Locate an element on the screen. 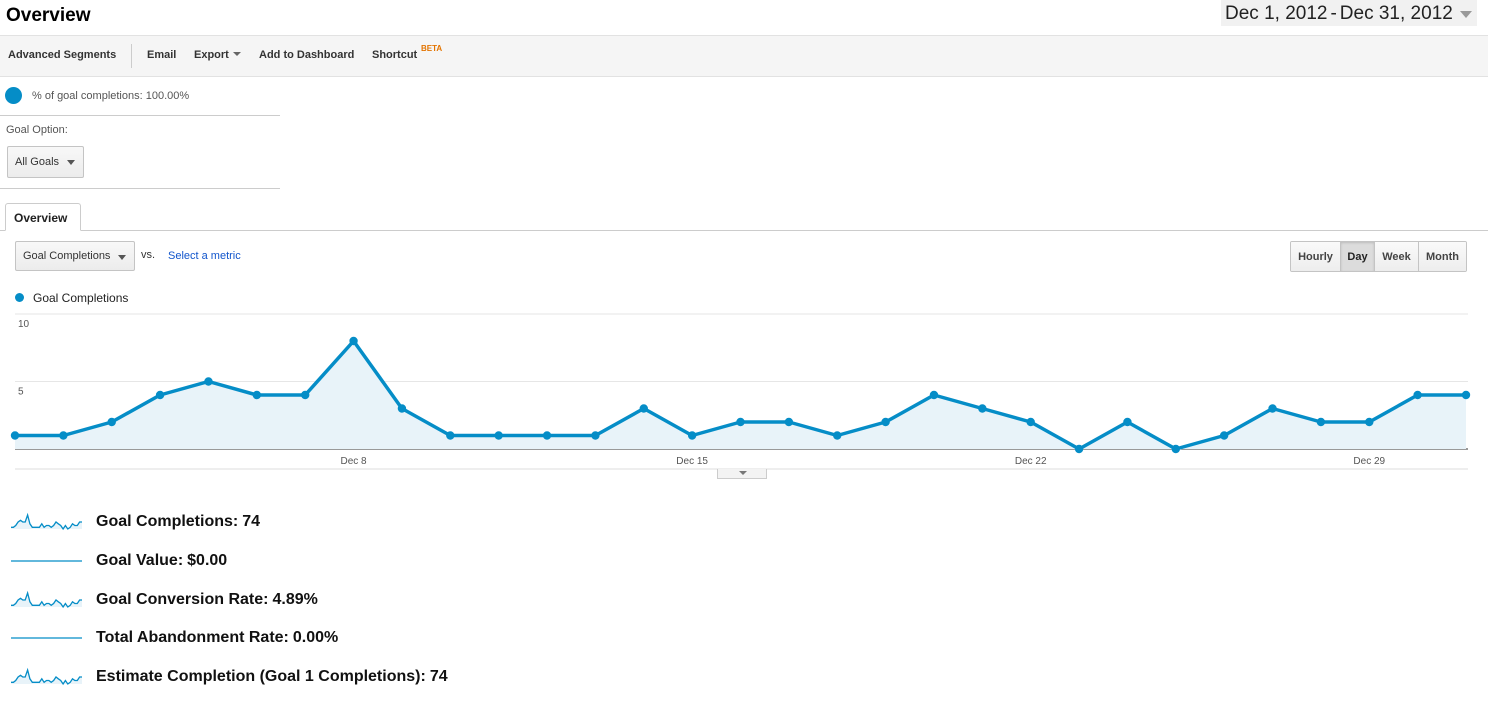  chart-area is located at coordinates (740, 395).